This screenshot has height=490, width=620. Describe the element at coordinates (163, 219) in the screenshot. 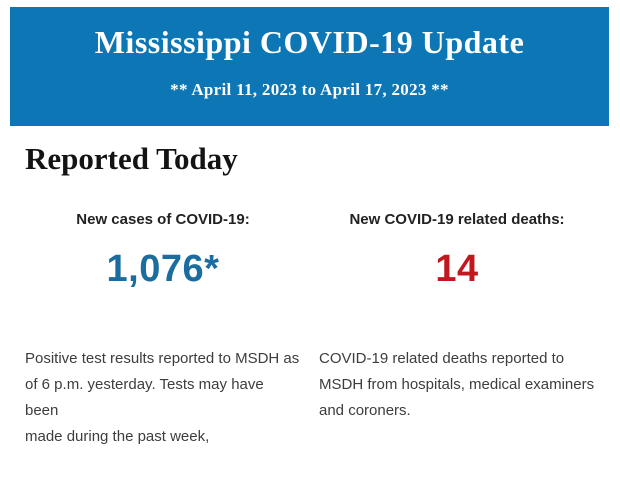

I see `cases-label: New cases of COVID-19:` at that location.